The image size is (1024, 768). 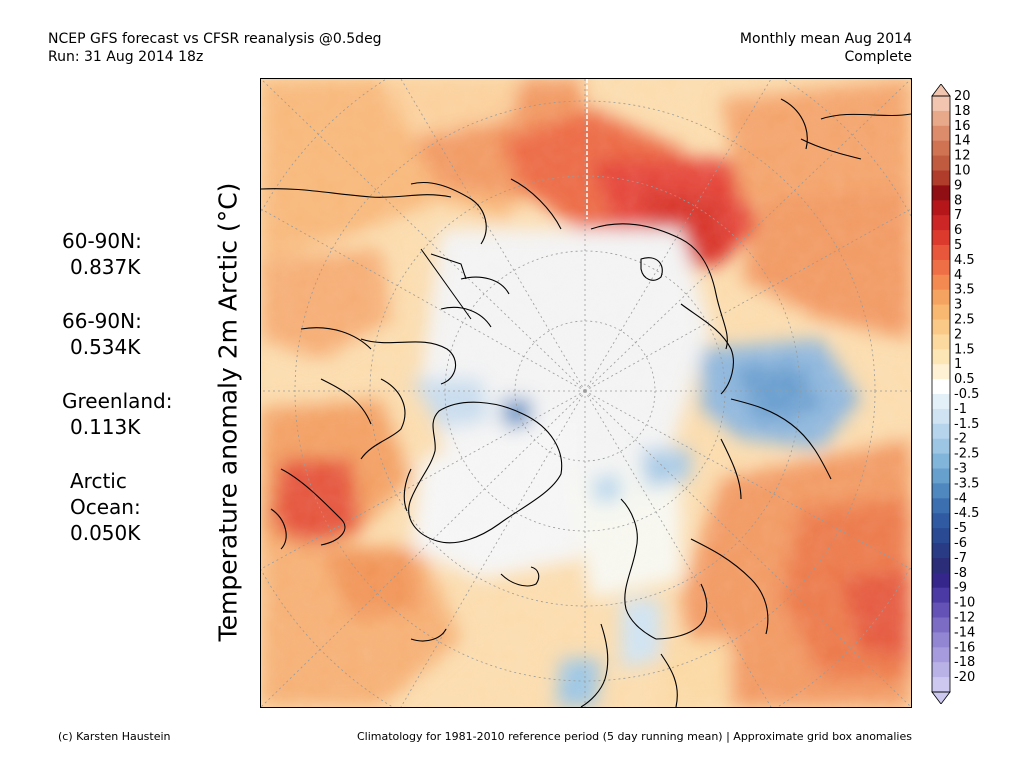 I want to click on colorbar-tick-label: 1.5, so click(x=964, y=349).